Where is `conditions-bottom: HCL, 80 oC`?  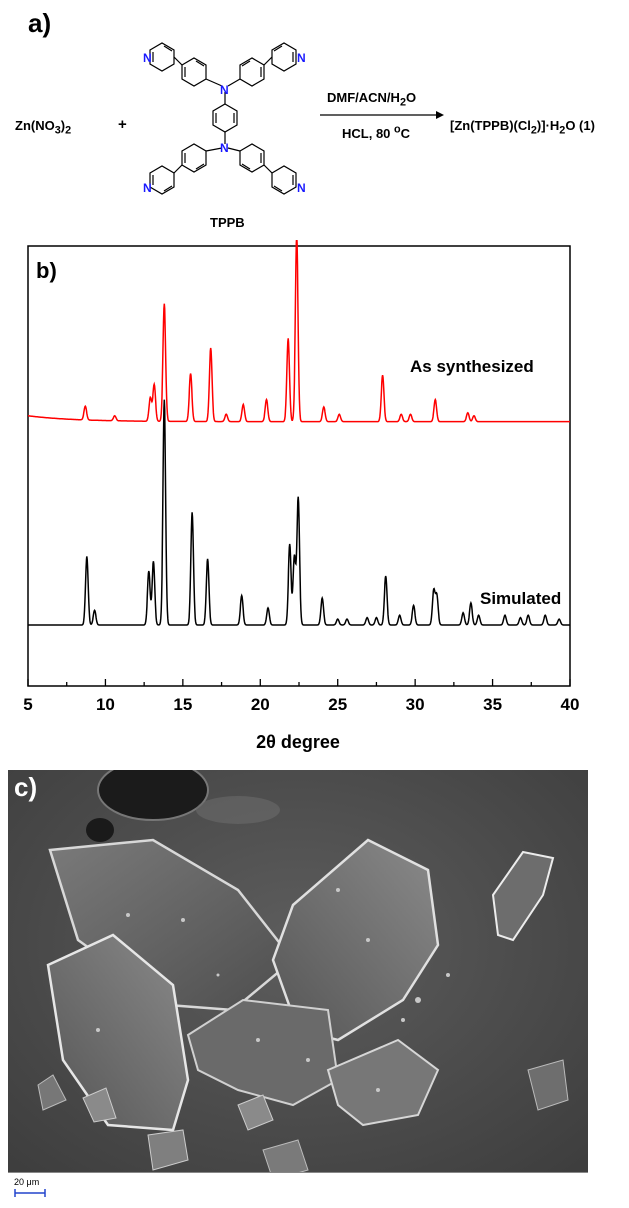 conditions-bottom: HCL, 80 oC is located at coordinates (376, 132).